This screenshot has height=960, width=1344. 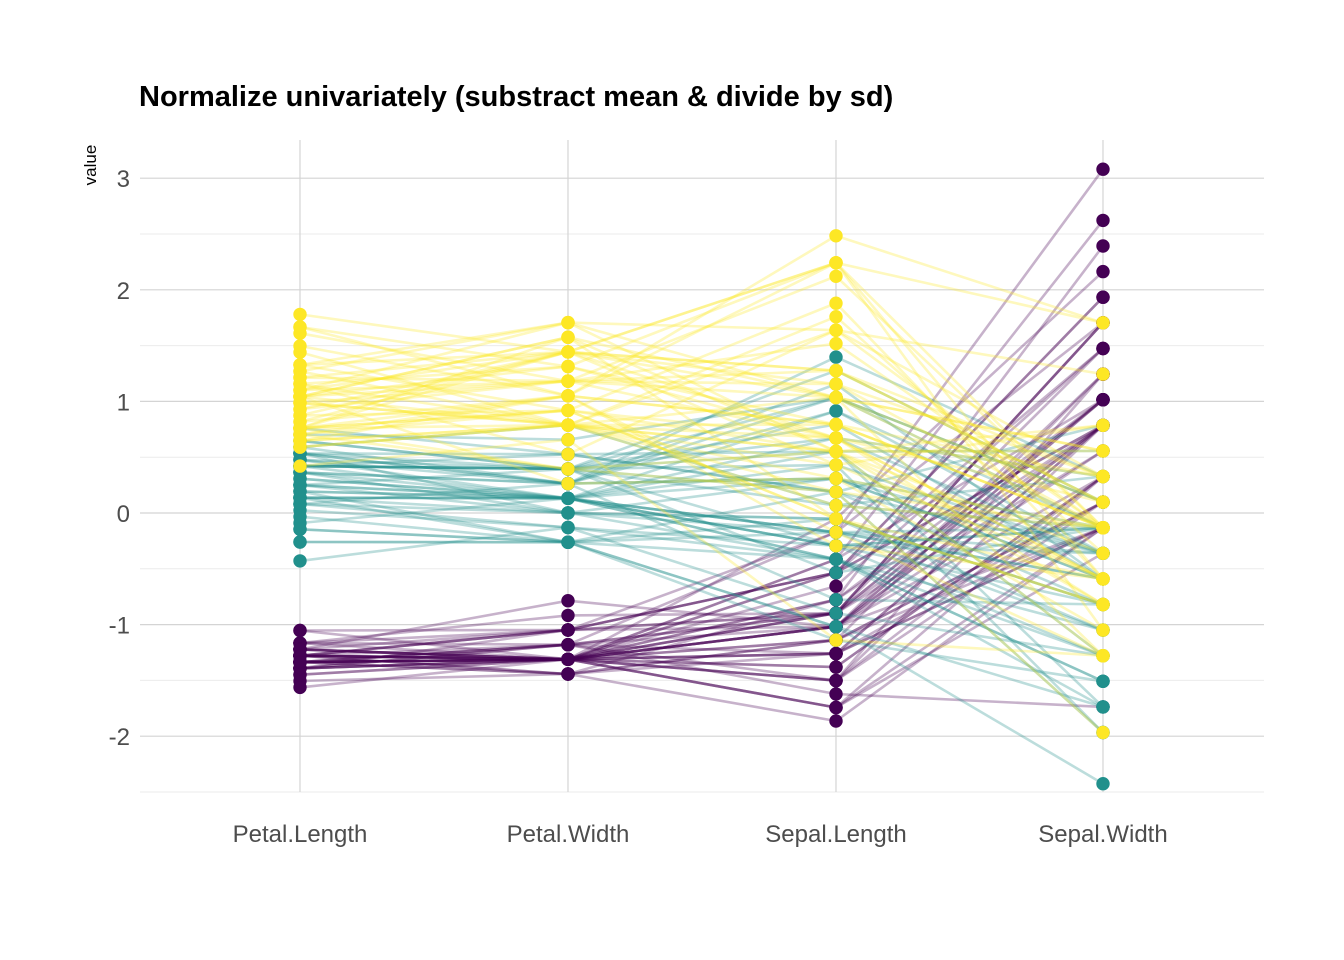 I want to click on y-axis-ticks: -2 -1 0 1 2 3, so click(x=119, y=458).